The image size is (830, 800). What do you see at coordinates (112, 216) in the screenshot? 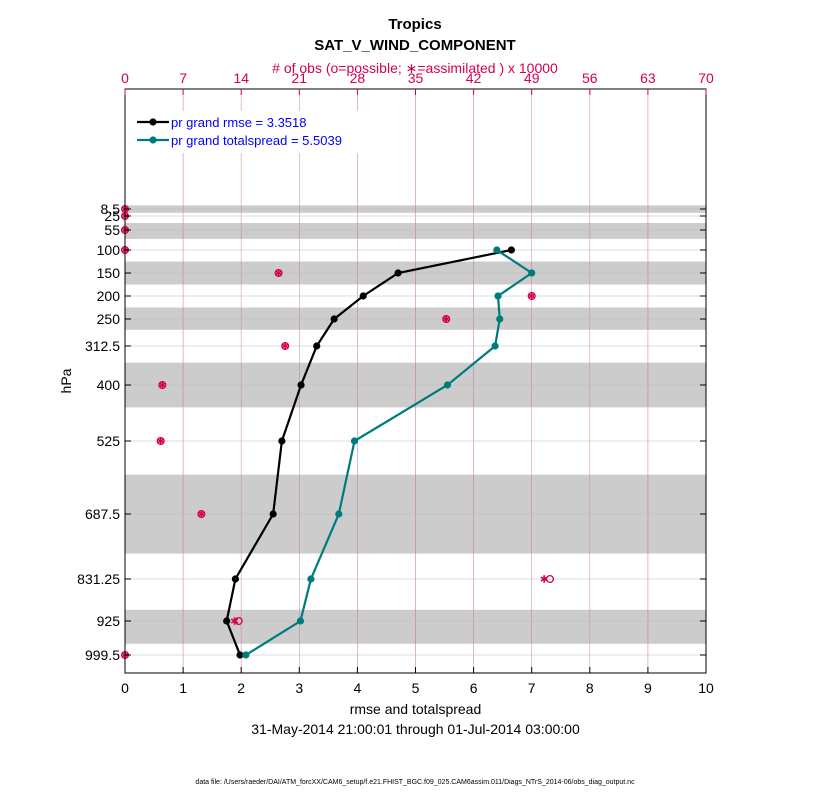
I see `y-tick-label-1: 25` at bounding box center [112, 216].